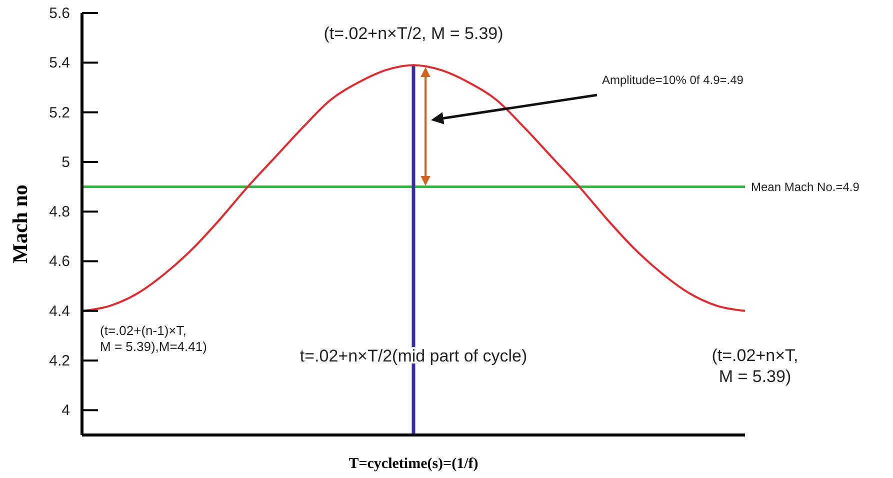 The width and height of the screenshot is (893, 478). What do you see at coordinates (20, 224) in the screenshot?
I see `y-axis-title: Mach no` at bounding box center [20, 224].